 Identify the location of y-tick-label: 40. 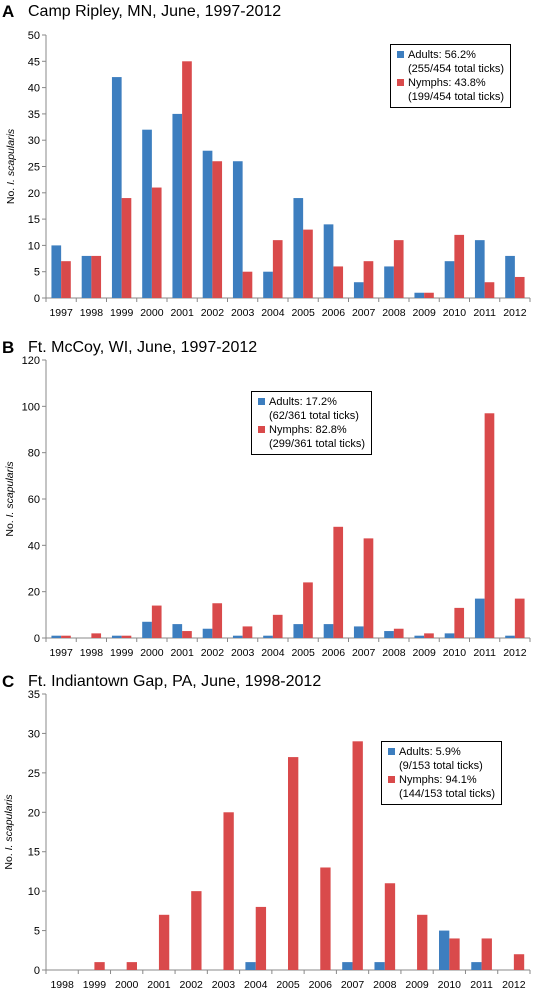
(34, 546).